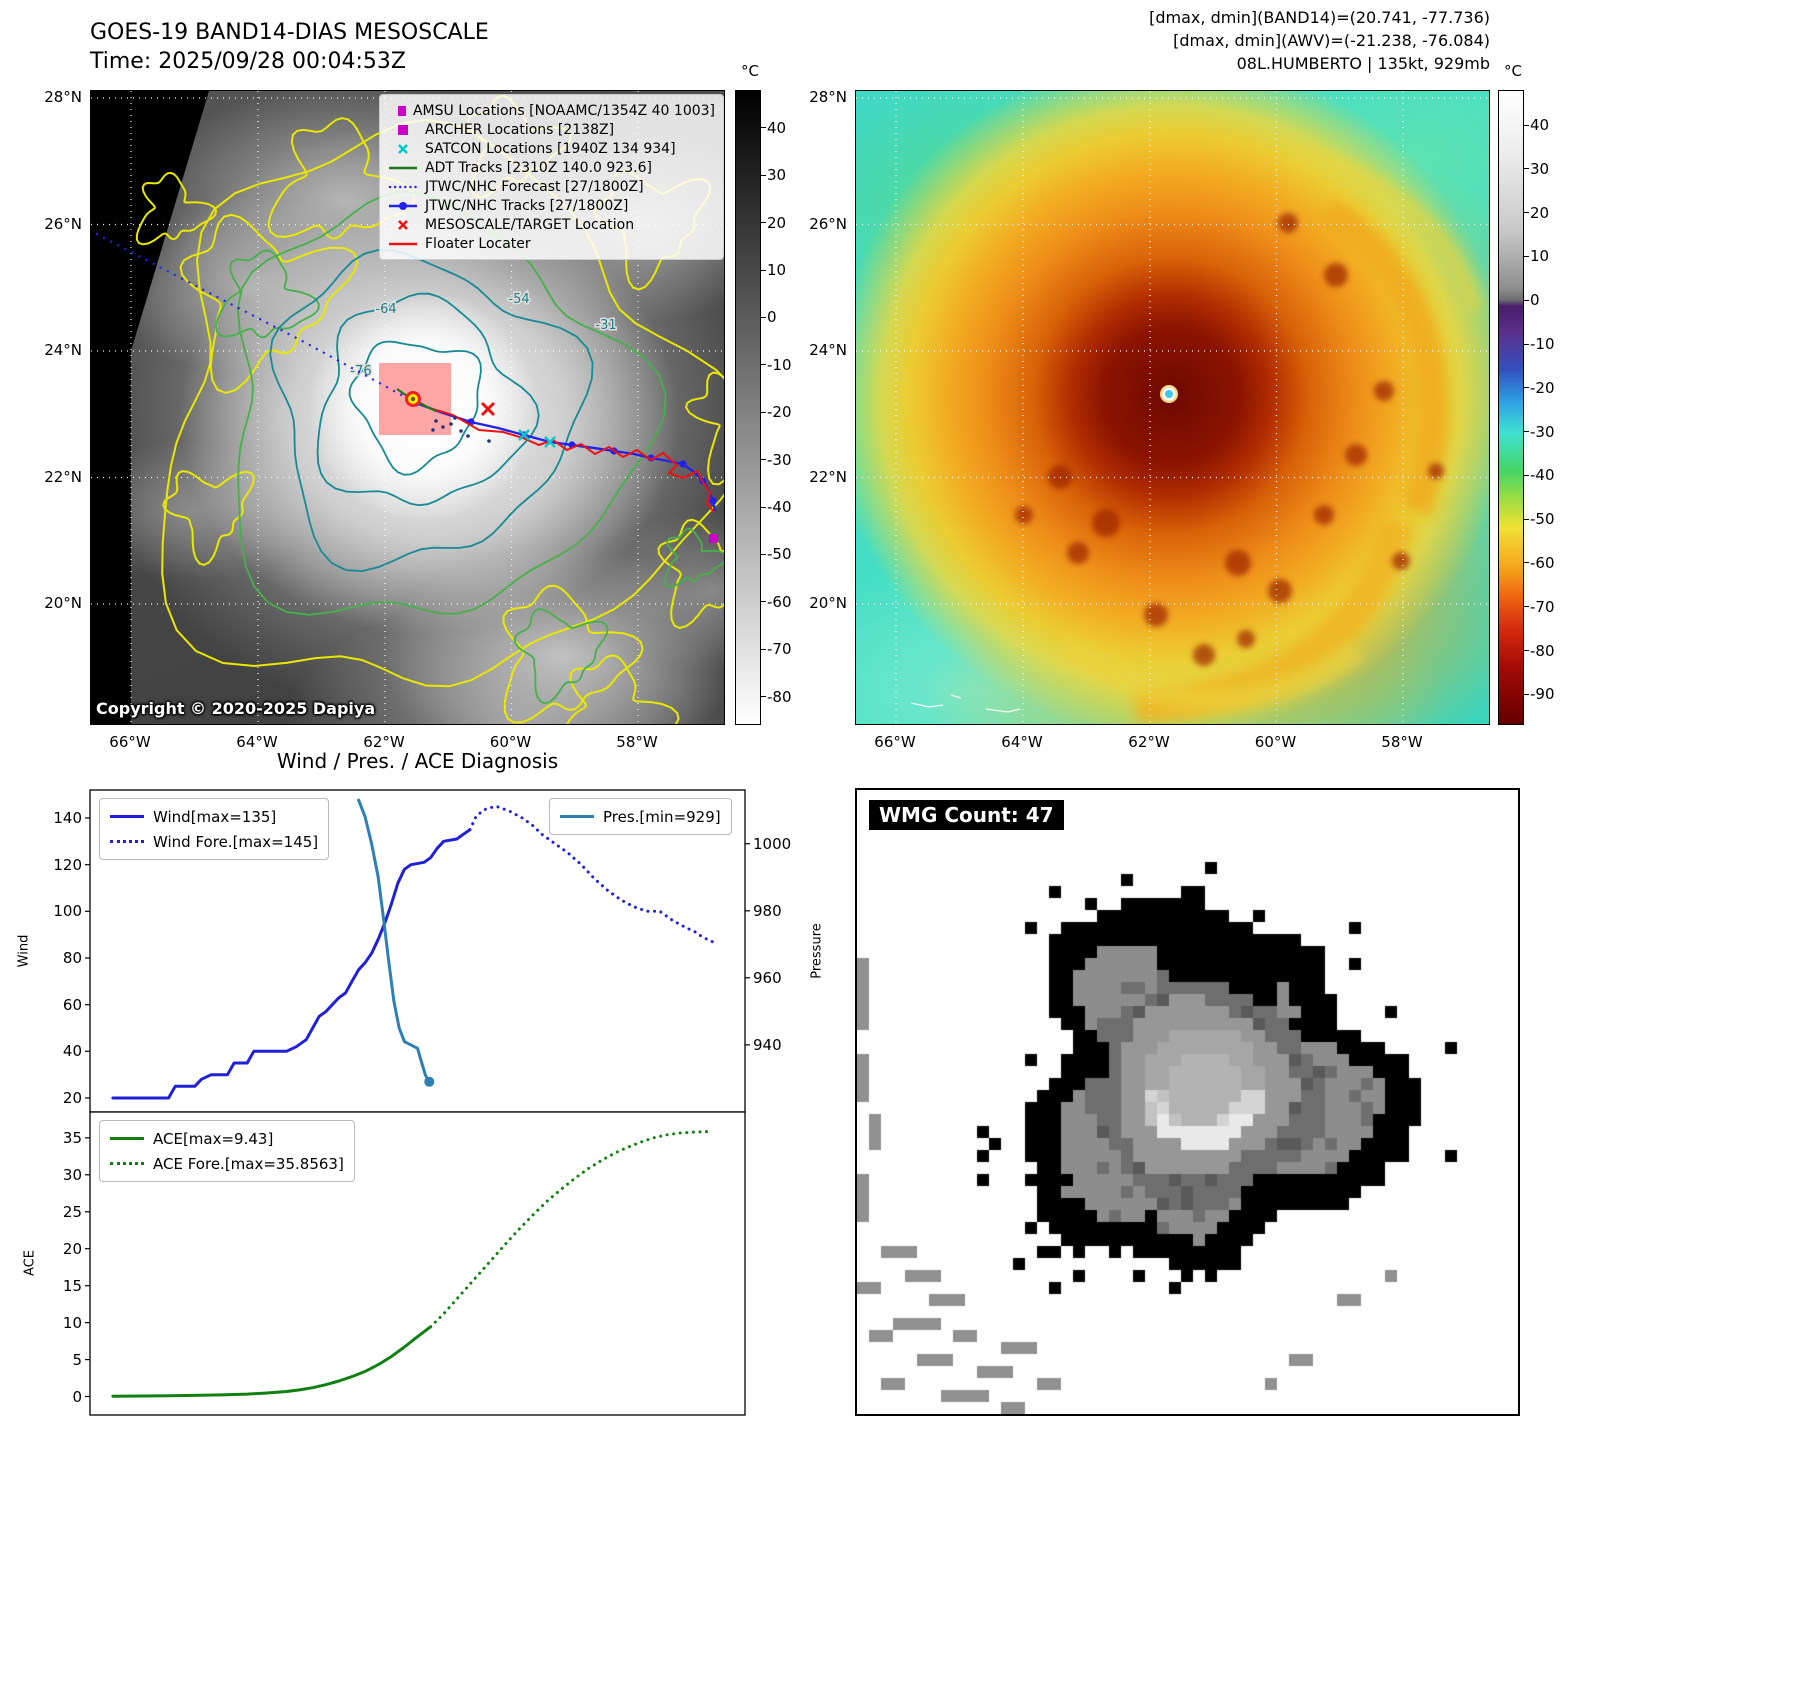 The image size is (1797, 1690). What do you see at coordinates (77, 1359) in the screenshot?
I see `ace-ytick: 5` at bounding box center [77, 1359].